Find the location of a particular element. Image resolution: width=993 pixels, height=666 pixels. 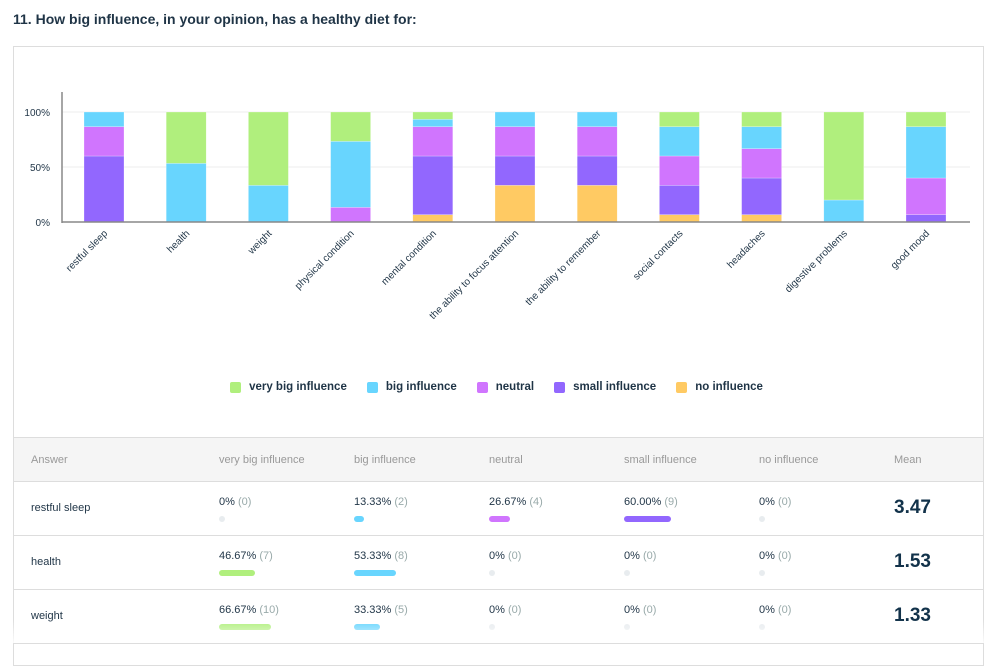

legend-item: very big influence is located at coordinates (288, 387).